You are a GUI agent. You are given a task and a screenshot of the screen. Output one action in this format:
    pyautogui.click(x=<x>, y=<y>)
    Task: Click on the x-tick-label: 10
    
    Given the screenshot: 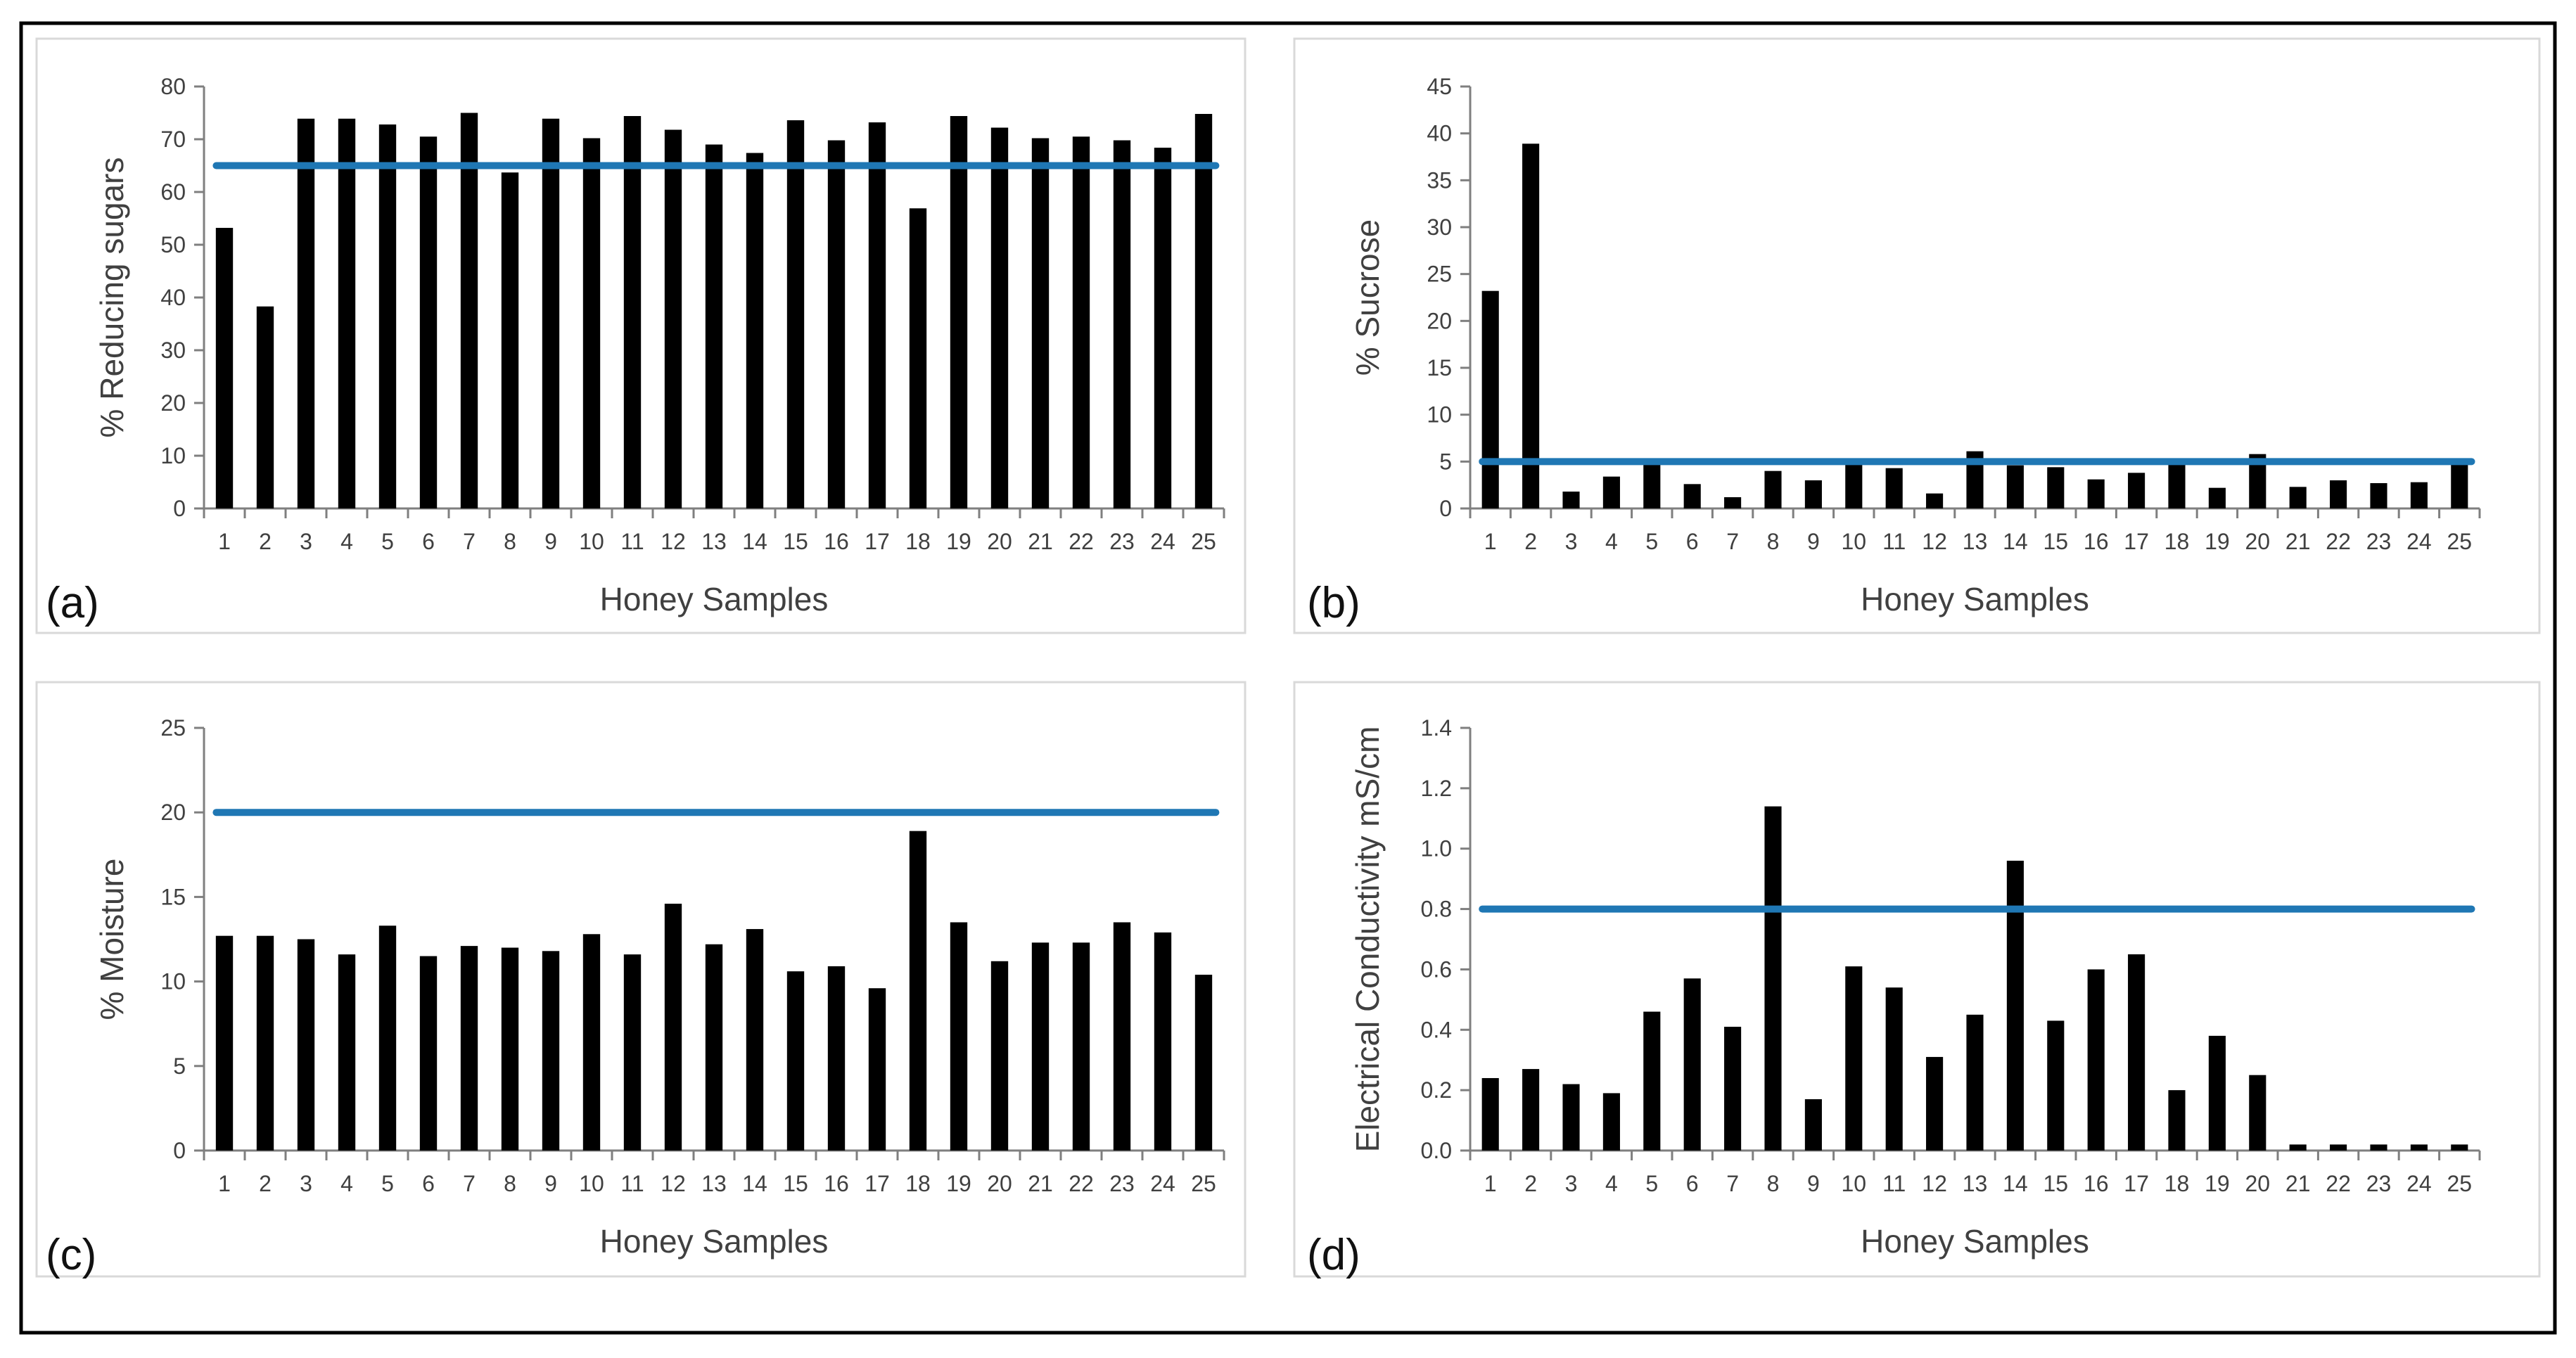 What is the action you would take?
    pyautogui.click(x=1854, y=542)
    